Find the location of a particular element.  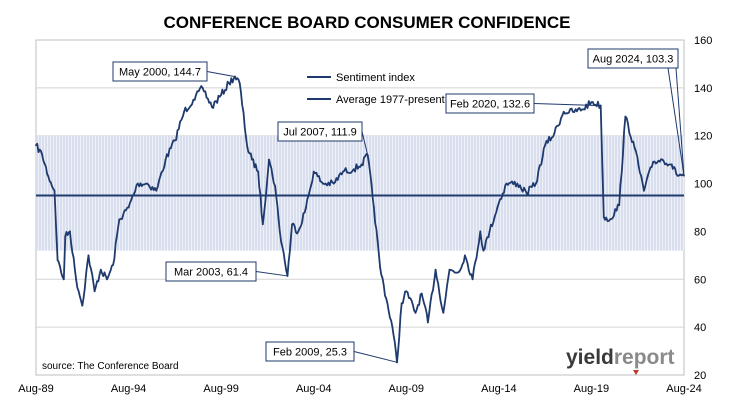

y-tick-label: 160 is located at coordinates (703, 41).